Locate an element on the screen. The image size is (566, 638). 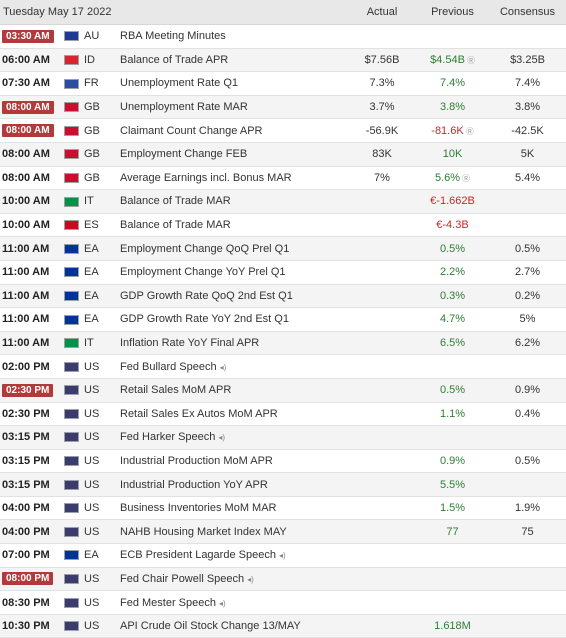
event-cell: Fed Chair Powell Speech ◂) is located at coordinates (234, 579).